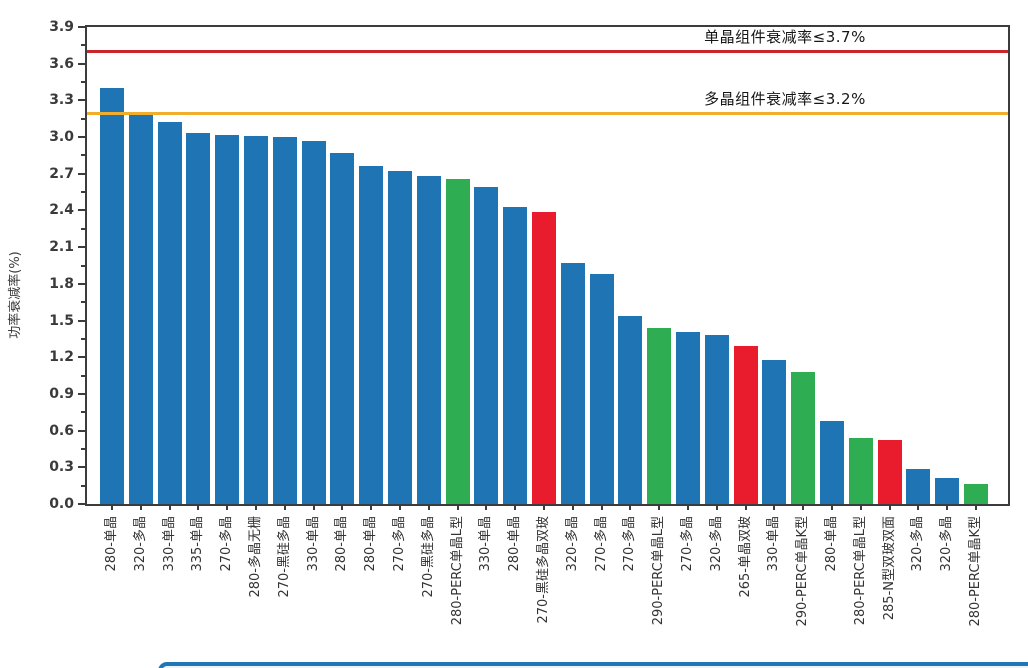 The width and height of the screenshot is (1028, 668). I want to click on y-tick-label: 3.3, so click(61, 100).